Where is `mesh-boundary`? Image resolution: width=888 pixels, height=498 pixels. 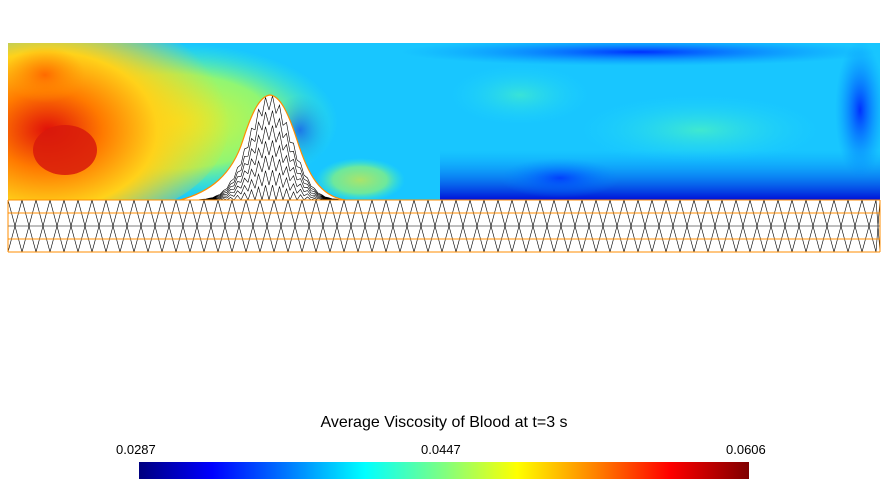 mesh-boundary is located at coordinates (262, 147).